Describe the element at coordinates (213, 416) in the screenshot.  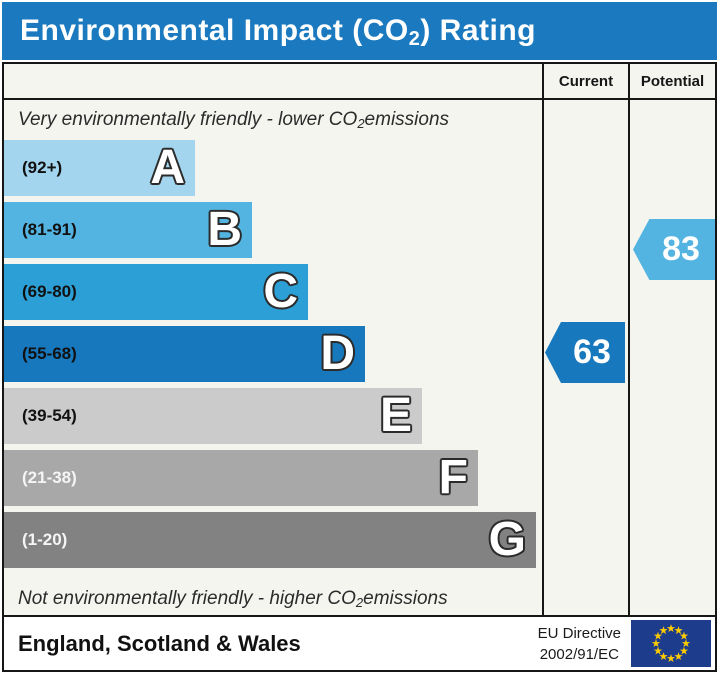
I see `band-e: (39-54) E` at that location.